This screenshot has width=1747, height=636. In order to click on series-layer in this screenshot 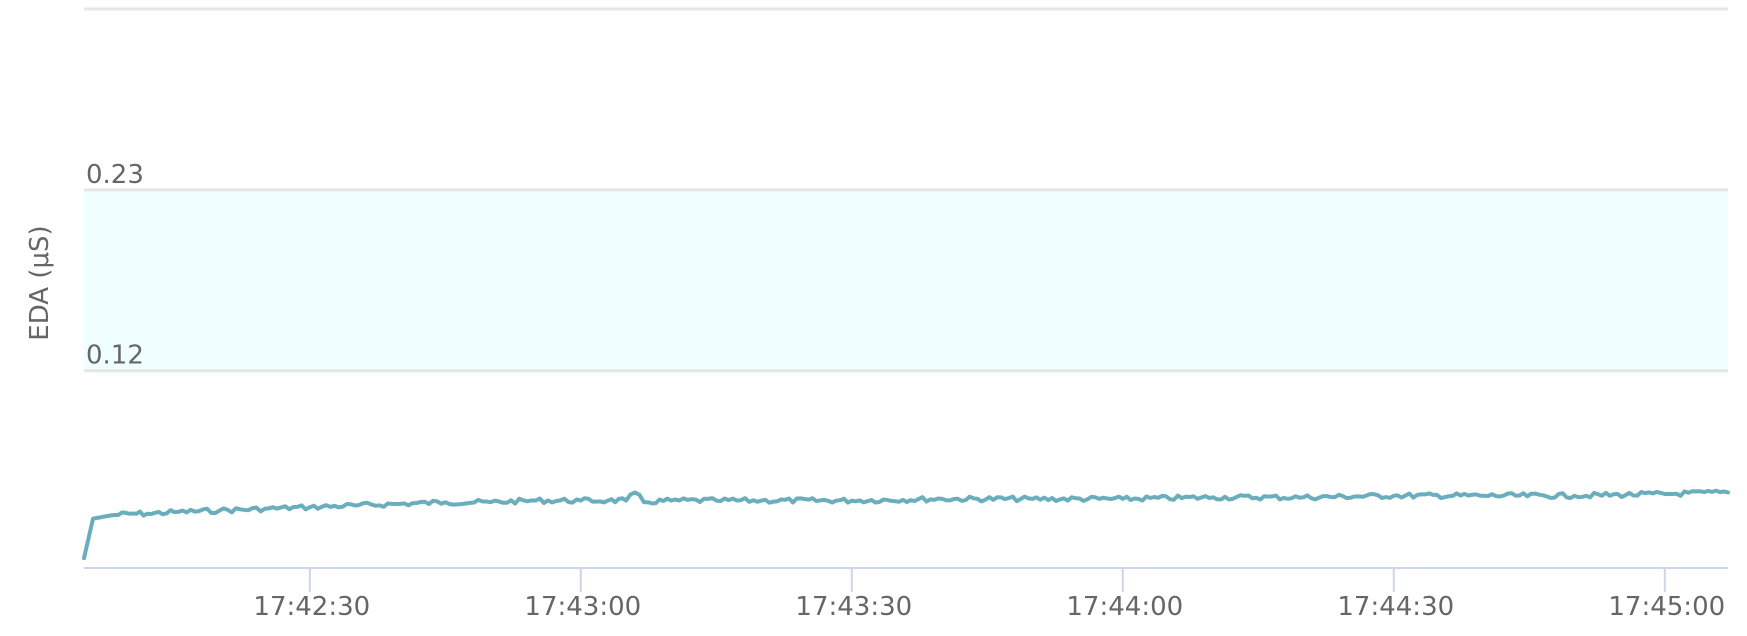, I will do `click(906, 524)`.